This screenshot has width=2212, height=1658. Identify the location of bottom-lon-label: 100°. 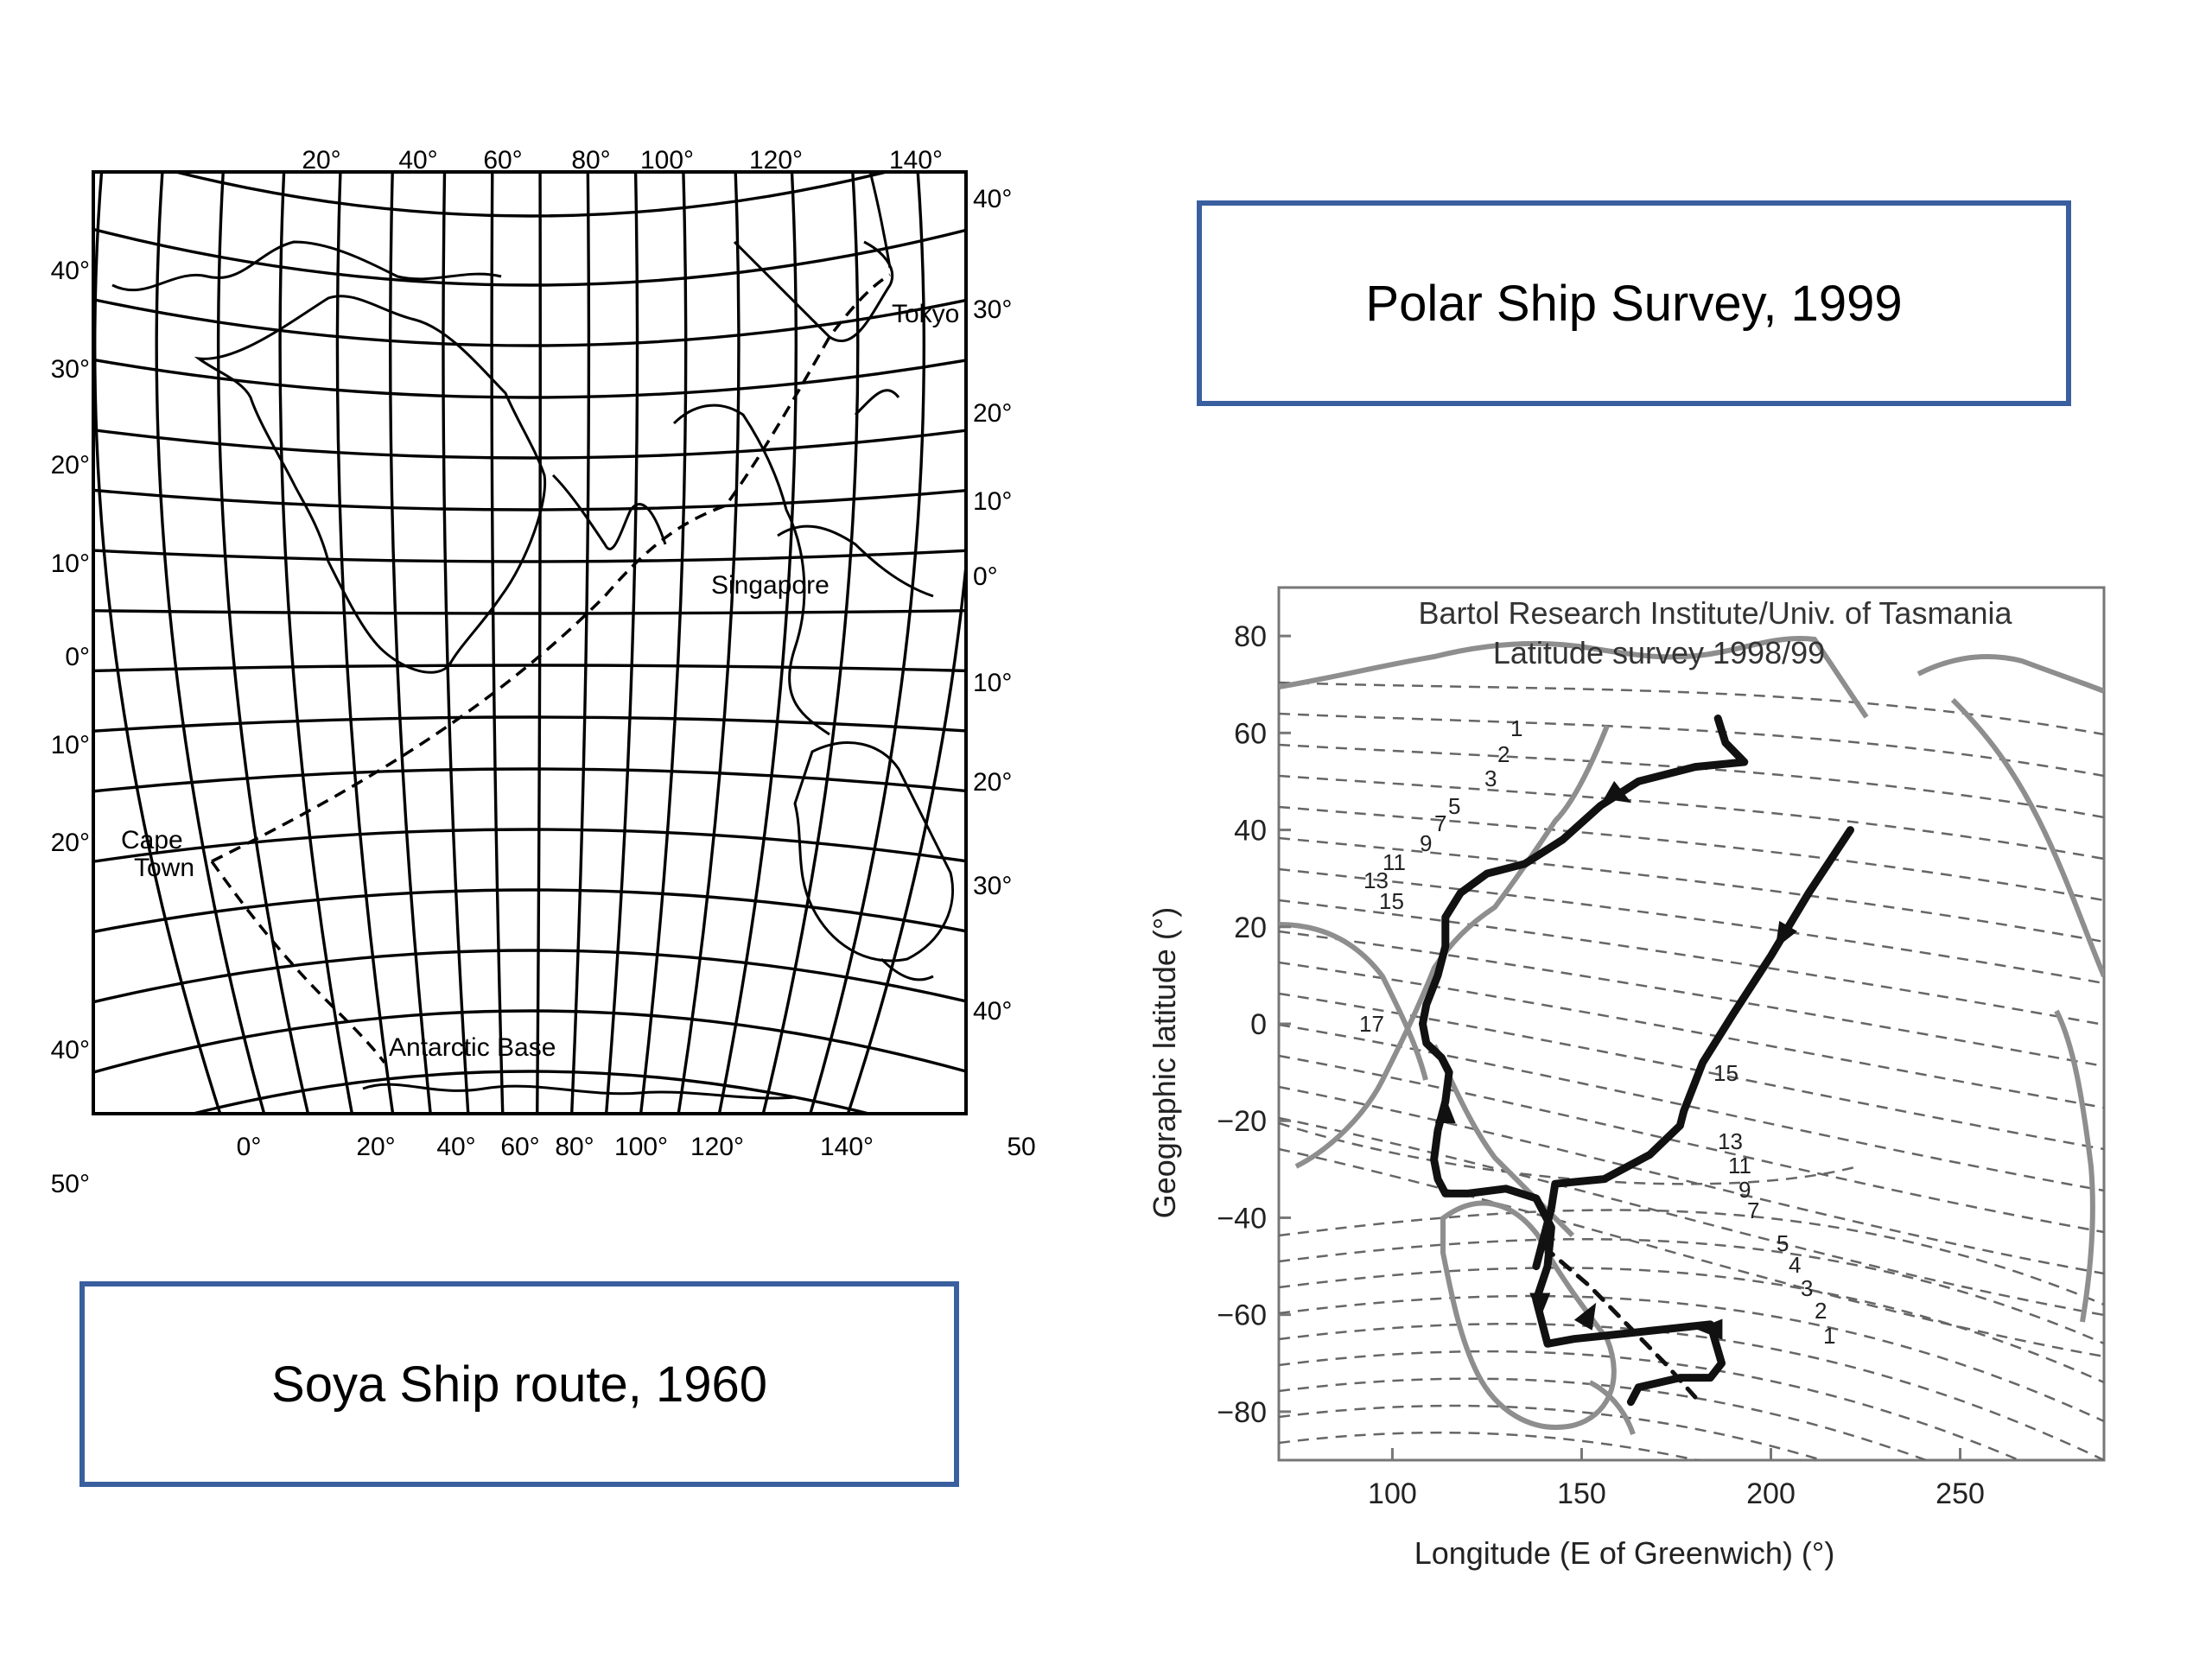
(641, 1147).